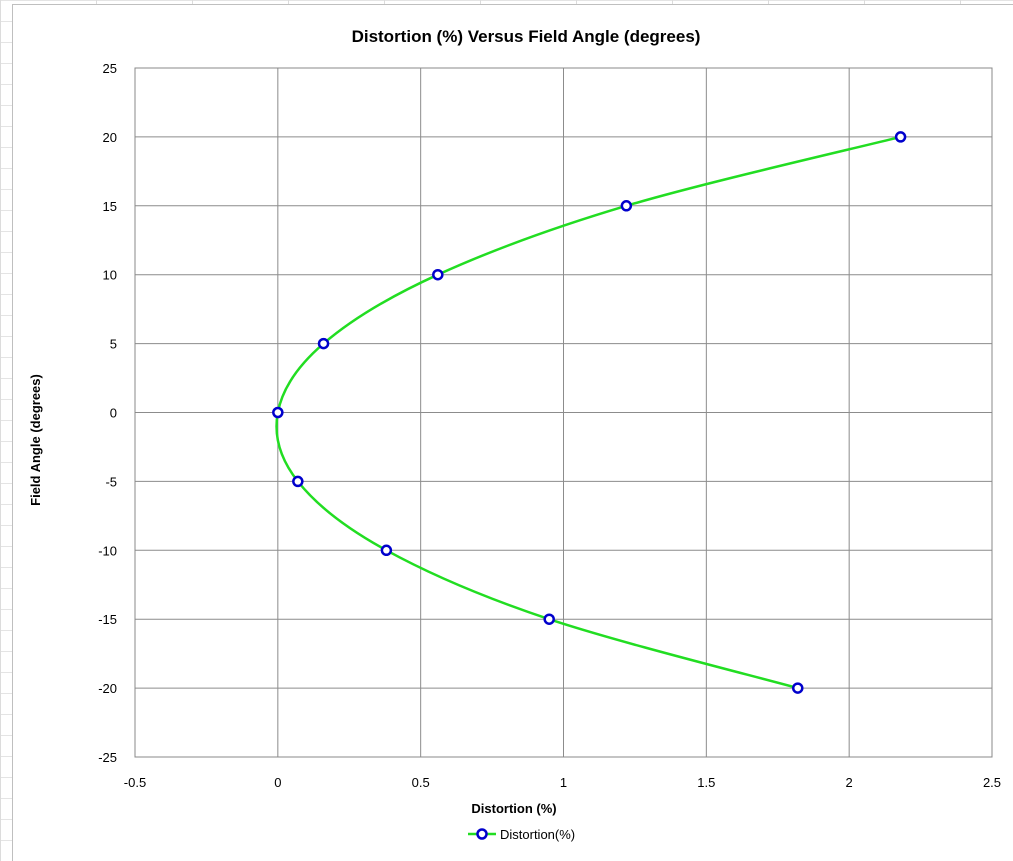 This screenshot has width=1013, height=861. What do you see at coordinates (107, 688) in the screenshot?
I see `y-tick-label: -20` at bounding box center [107, 688].